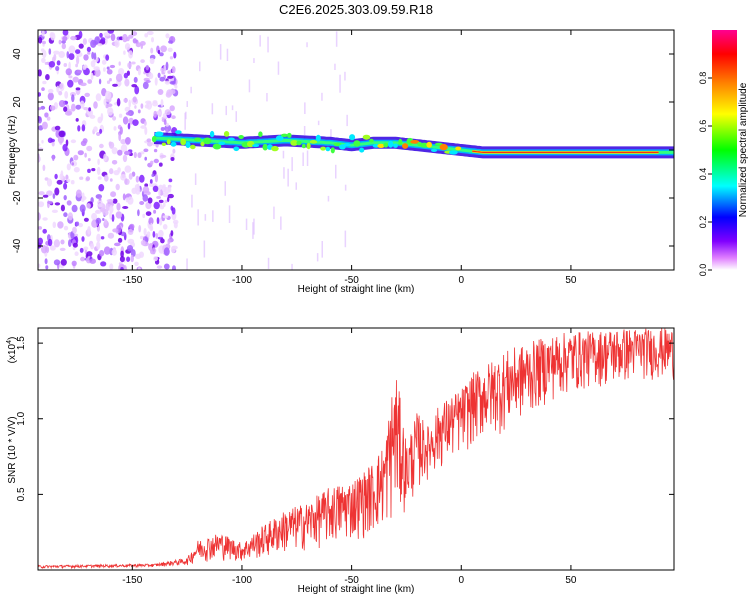  What do you see at coordinates (743, 149) in the screenshot?
I see `colorbar-label: Normalized spectral amplitude` at bounding box center [743, 149].